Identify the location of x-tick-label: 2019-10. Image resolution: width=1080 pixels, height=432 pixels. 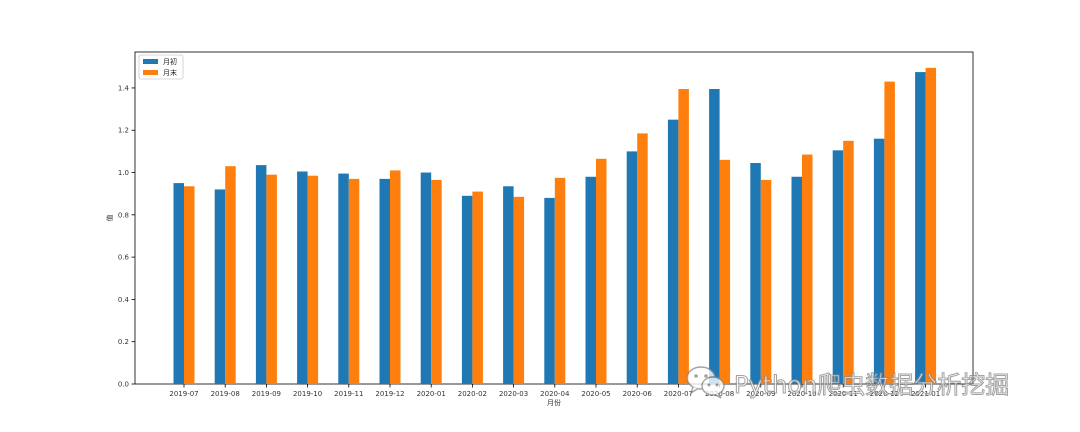
(307, 394).